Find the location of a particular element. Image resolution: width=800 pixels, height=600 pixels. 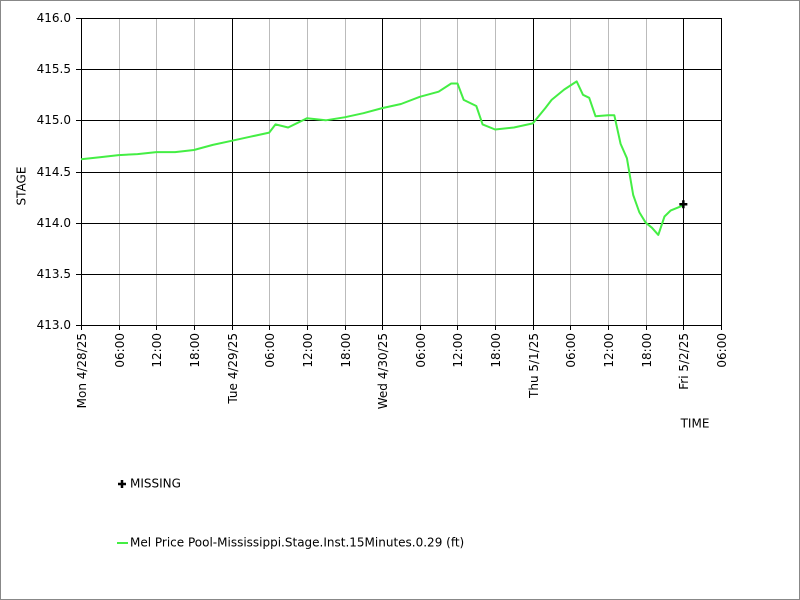

x-tick-label: Mon 4/28/25 is located at coordinates (82, 370).